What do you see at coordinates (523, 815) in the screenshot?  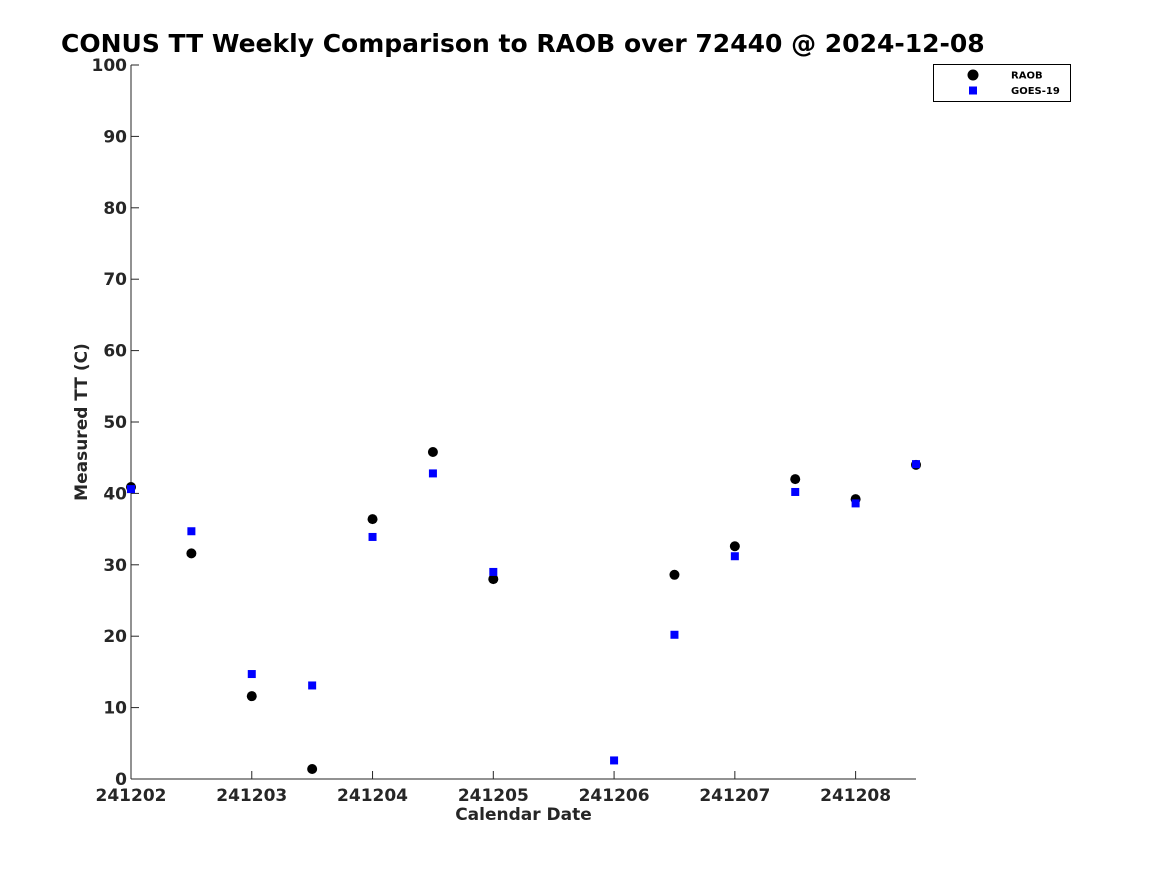 I see `x-axis-label: Calendar Date` at bounding box center [523, 815].